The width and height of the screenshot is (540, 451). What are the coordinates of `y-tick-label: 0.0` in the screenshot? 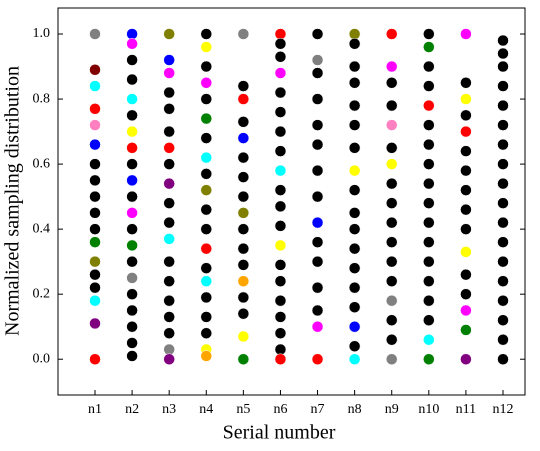 It's located at (42, 358).